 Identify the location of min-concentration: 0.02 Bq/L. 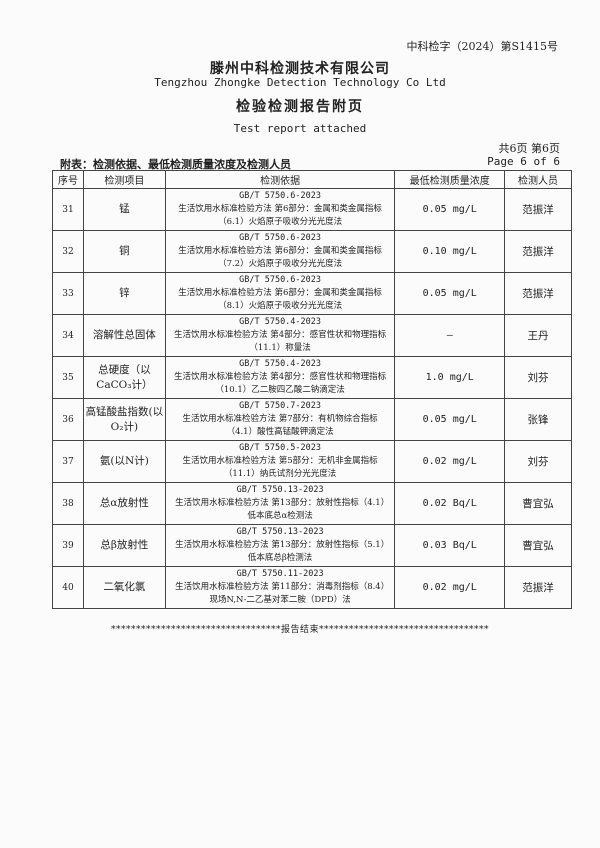
(450, 503).